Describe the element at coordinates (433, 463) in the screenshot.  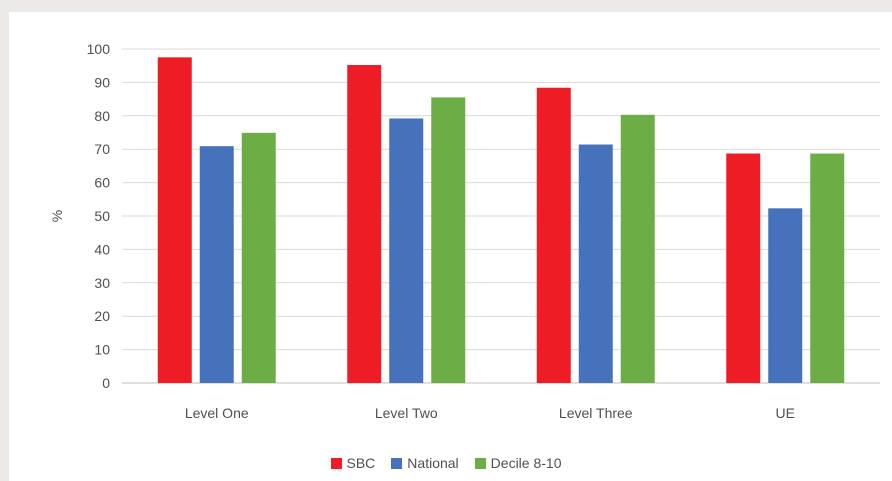
I see `legend-label: National` at that location.